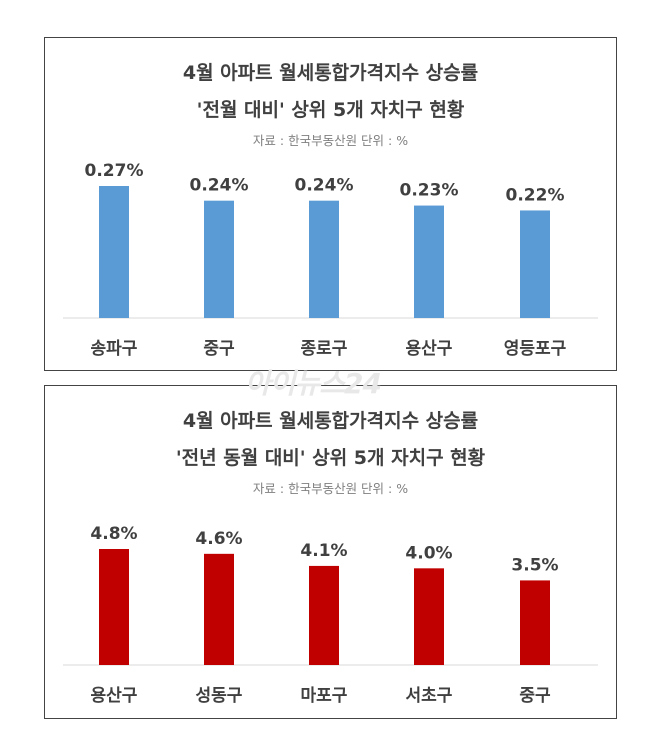  Describe the element at coordinates (114, 171) in the screenshot. I see `data-label: 0.27%` at that location.